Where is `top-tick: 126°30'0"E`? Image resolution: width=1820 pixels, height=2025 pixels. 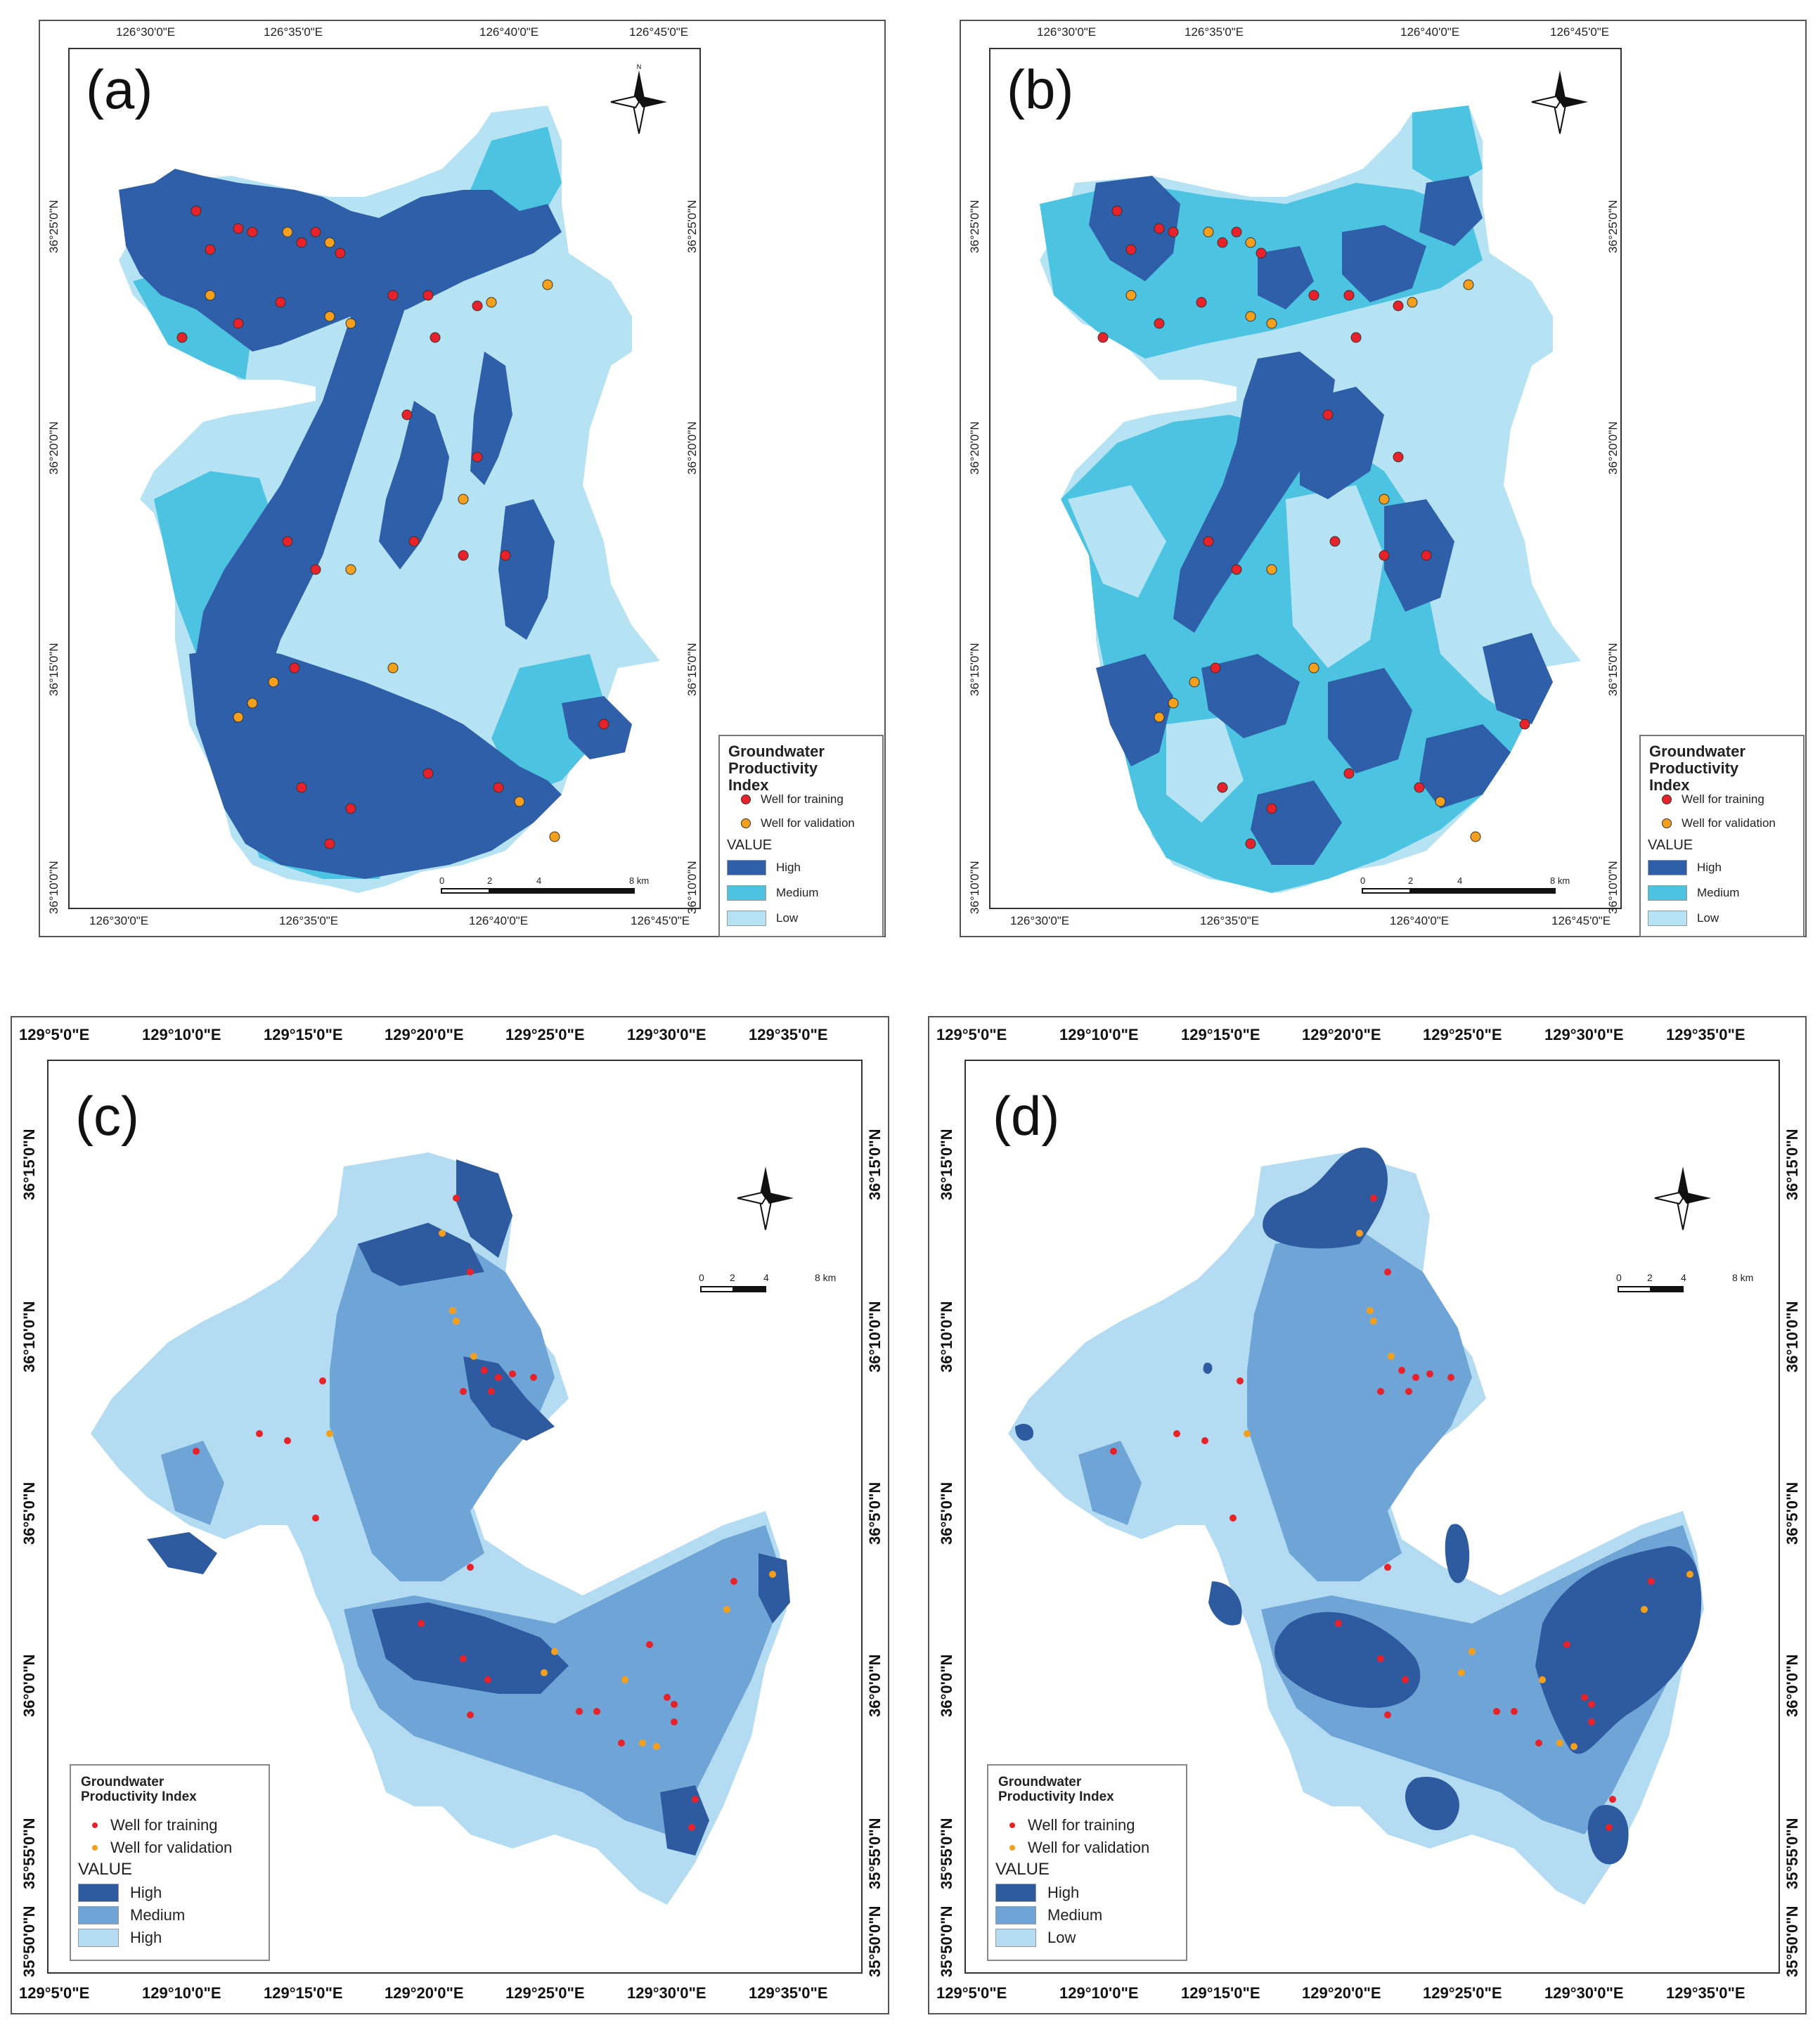
top-tick: 126°30'0"E is located at coordinates (146, 32).